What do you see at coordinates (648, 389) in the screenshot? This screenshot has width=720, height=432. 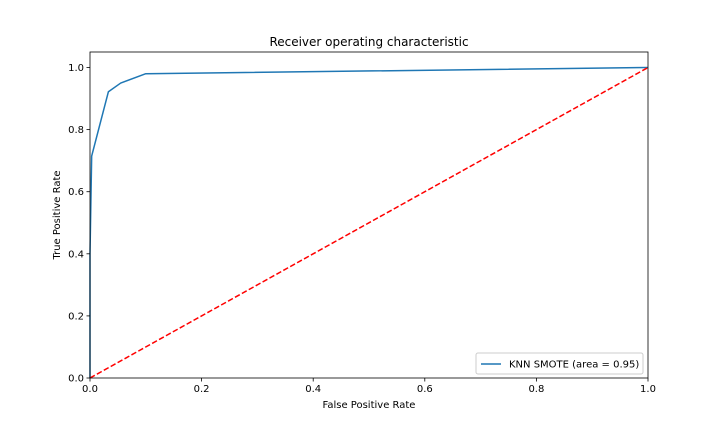 I see `x-tick-label: 1.0` at bounding box center [648, 389].